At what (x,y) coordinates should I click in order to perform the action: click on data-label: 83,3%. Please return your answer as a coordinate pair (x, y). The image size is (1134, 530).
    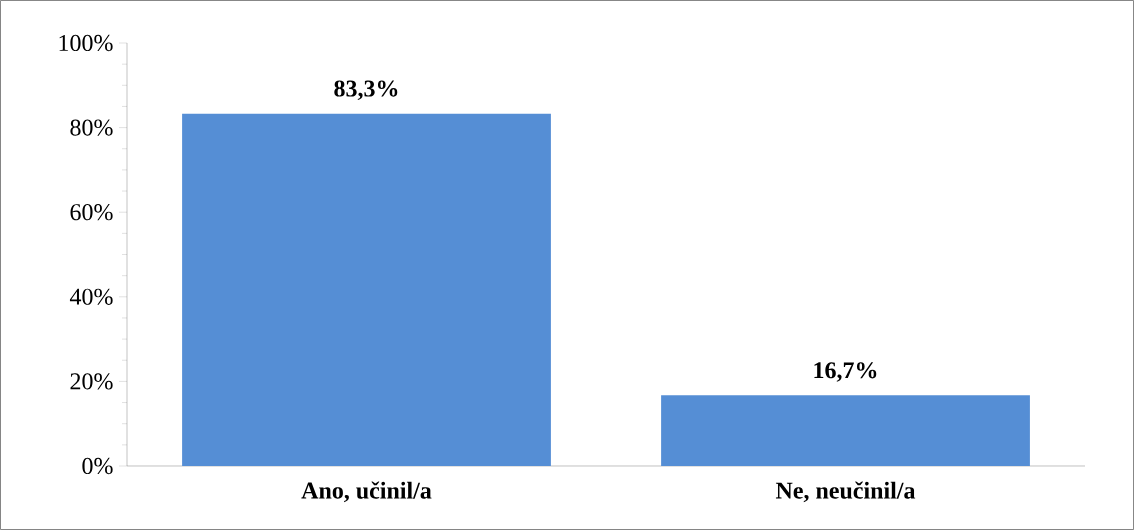
    Looking at the image, I should click on (366, 90).